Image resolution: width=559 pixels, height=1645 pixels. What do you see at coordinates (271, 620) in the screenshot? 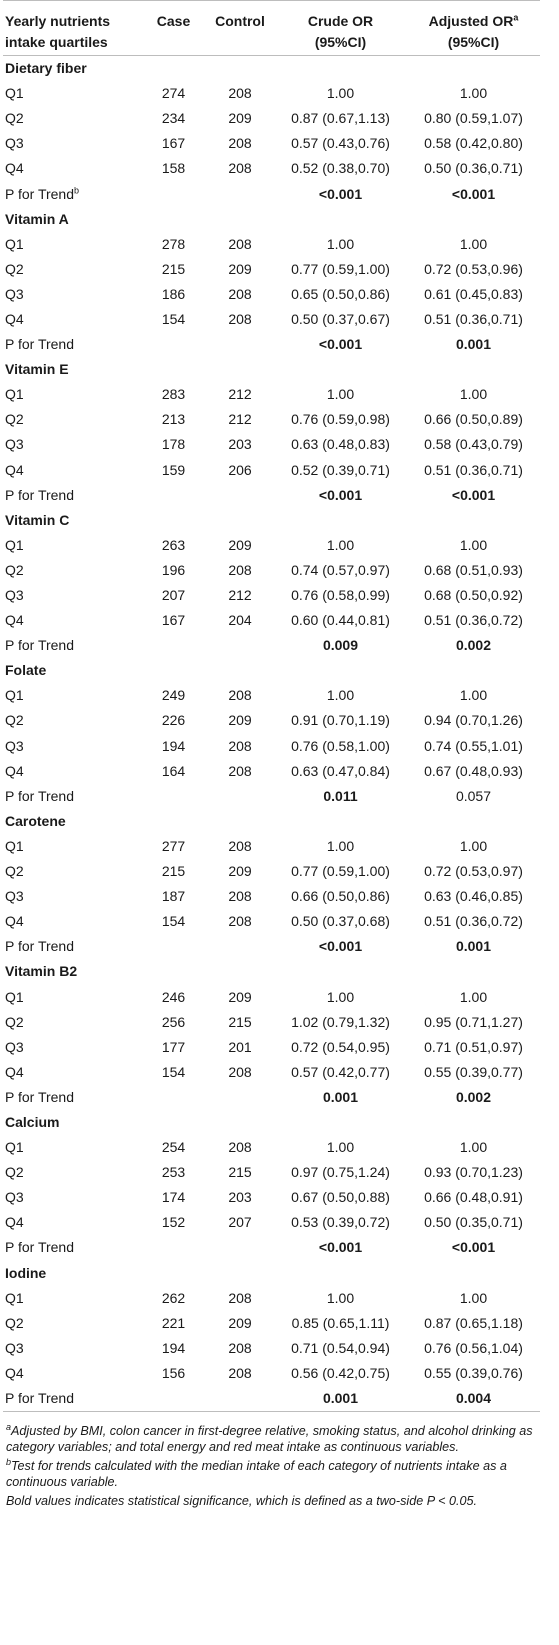
I see `table-row: Q4 167 204 0.60 (0.44,0.81) 0.51 (0.36,0.72)` at bounding box center [271, 620].